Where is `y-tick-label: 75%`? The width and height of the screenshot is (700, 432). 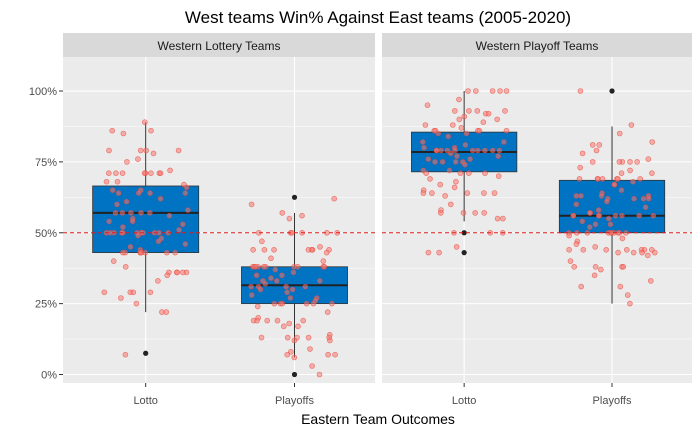
y-tick-label: 75% is located at coordinates (46, 163).